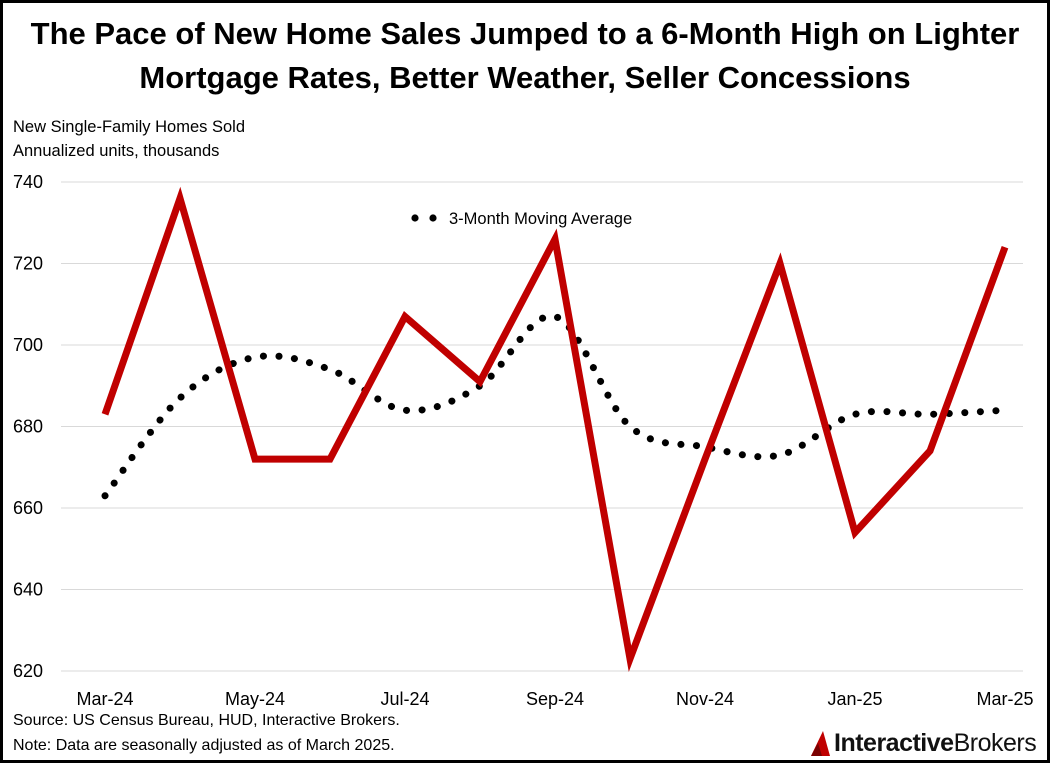 The height and width of the screenshot is (763, 1050). I want to click on x-tick-label-Nov-24: Nov-24, so click(705, 699).